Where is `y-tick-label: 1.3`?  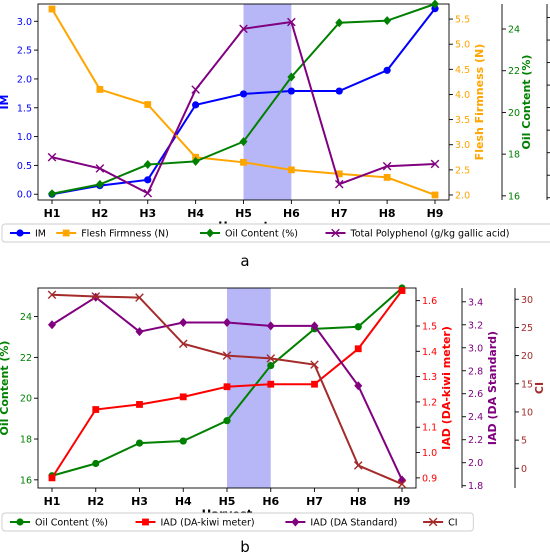
y-tick-label: 1.3 is located at coordinates (429, 377).